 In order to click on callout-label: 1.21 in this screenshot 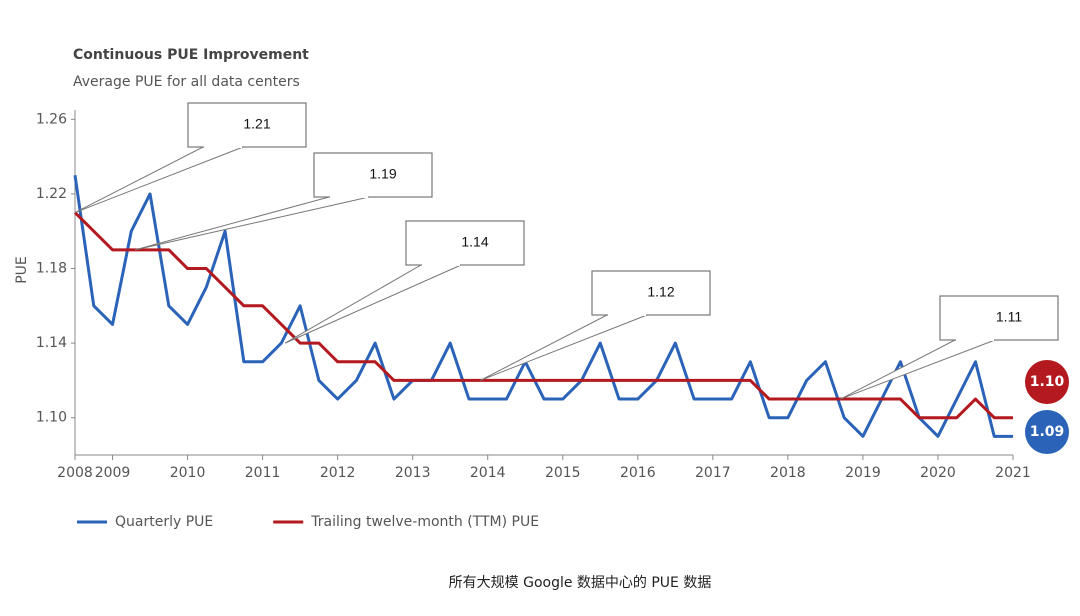, I will do `click(256, 124)`.